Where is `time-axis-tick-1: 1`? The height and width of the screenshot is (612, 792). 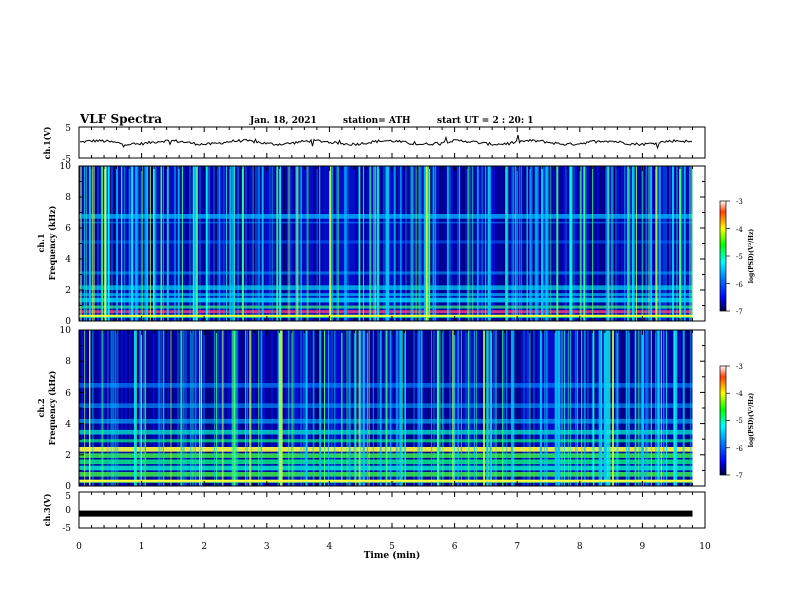 time-axis-tick-1: 1 is located at coordinates (142, 547).